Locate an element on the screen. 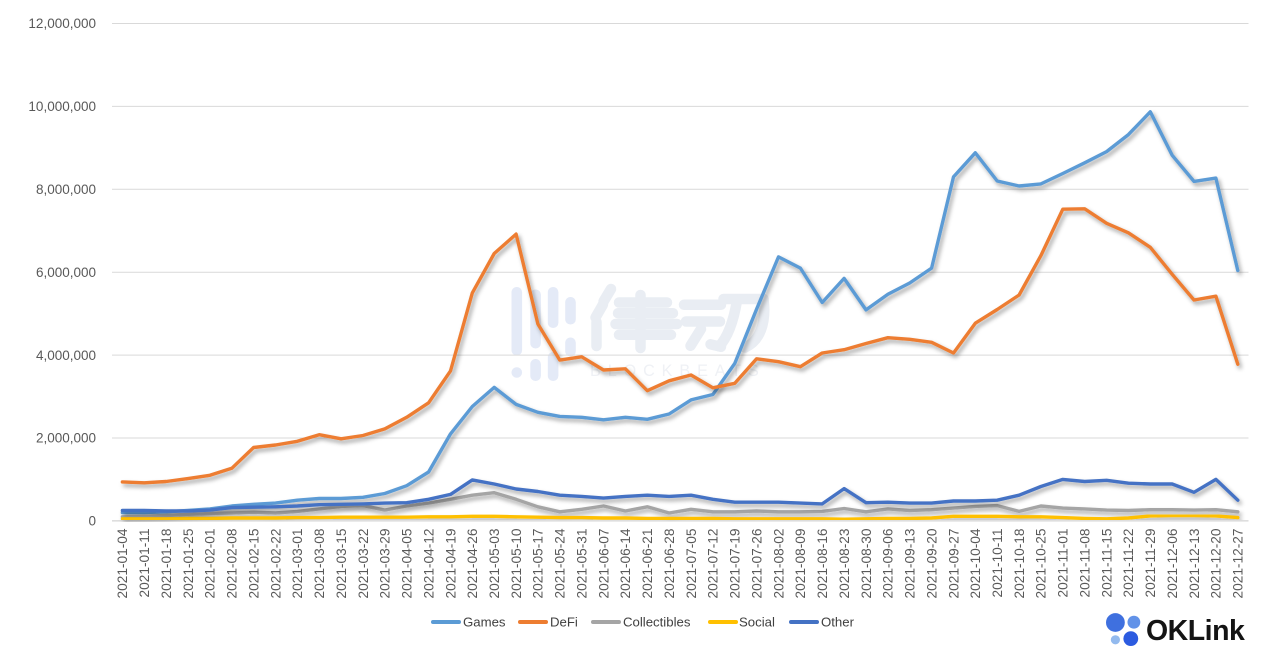 The height and width of the screenshot is (671, 1280). svg-text: 2021-01-25 is located at coordinates (188, 563).